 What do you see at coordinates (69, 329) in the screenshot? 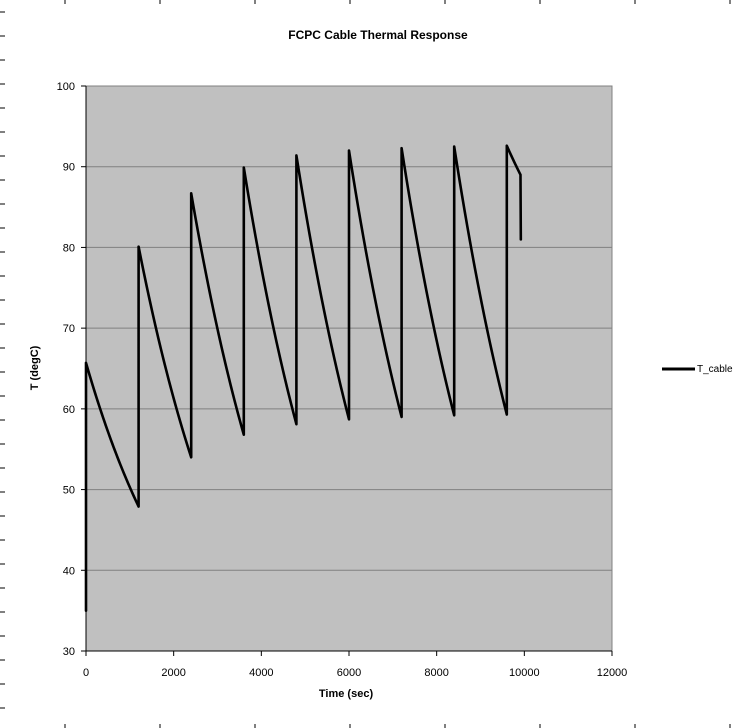
I see `y-tick-label: 70` at bounding box center [69, 329].